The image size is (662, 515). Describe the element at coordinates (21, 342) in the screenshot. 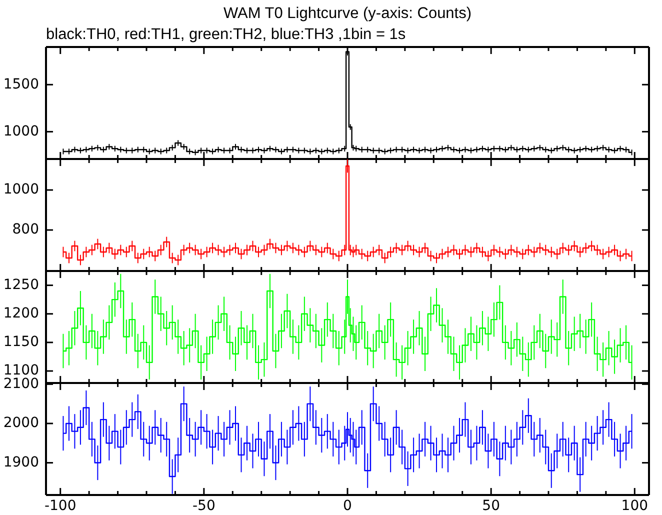

I see `y-tick-label: 1150` at that location.